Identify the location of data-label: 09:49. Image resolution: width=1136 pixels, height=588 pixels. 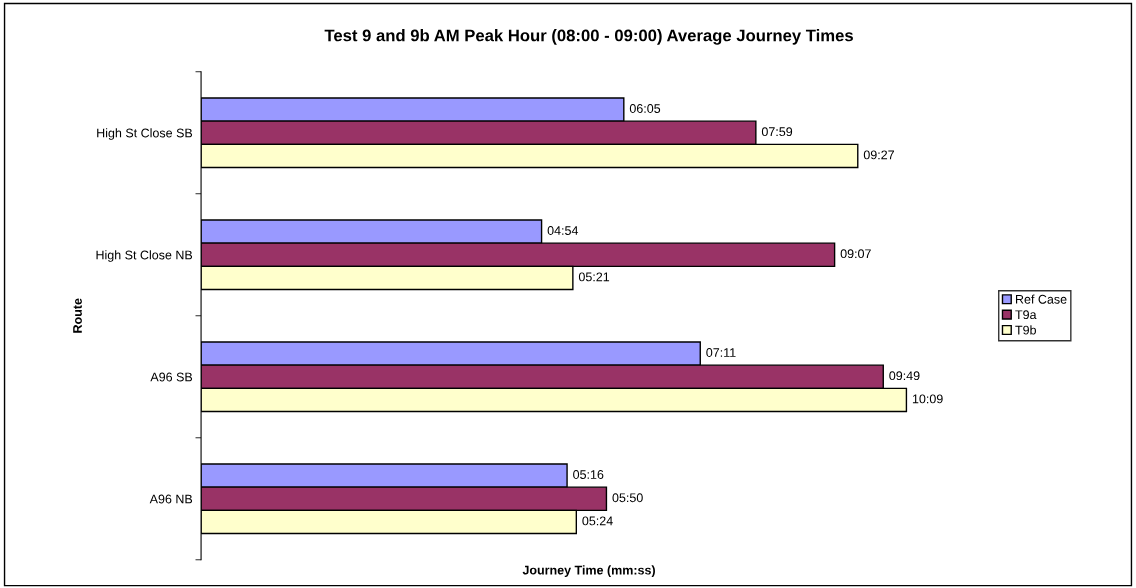
(904, 376).